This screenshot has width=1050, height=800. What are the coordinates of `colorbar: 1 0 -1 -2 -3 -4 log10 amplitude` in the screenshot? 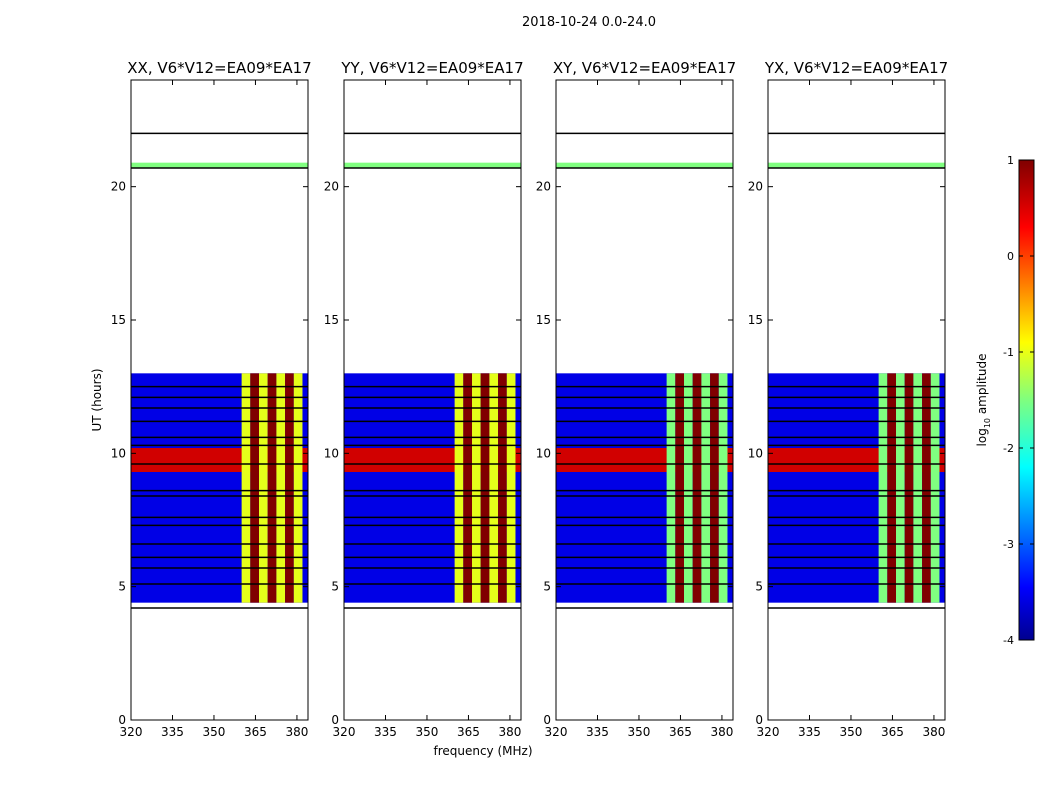 It's located at (1005, 400).